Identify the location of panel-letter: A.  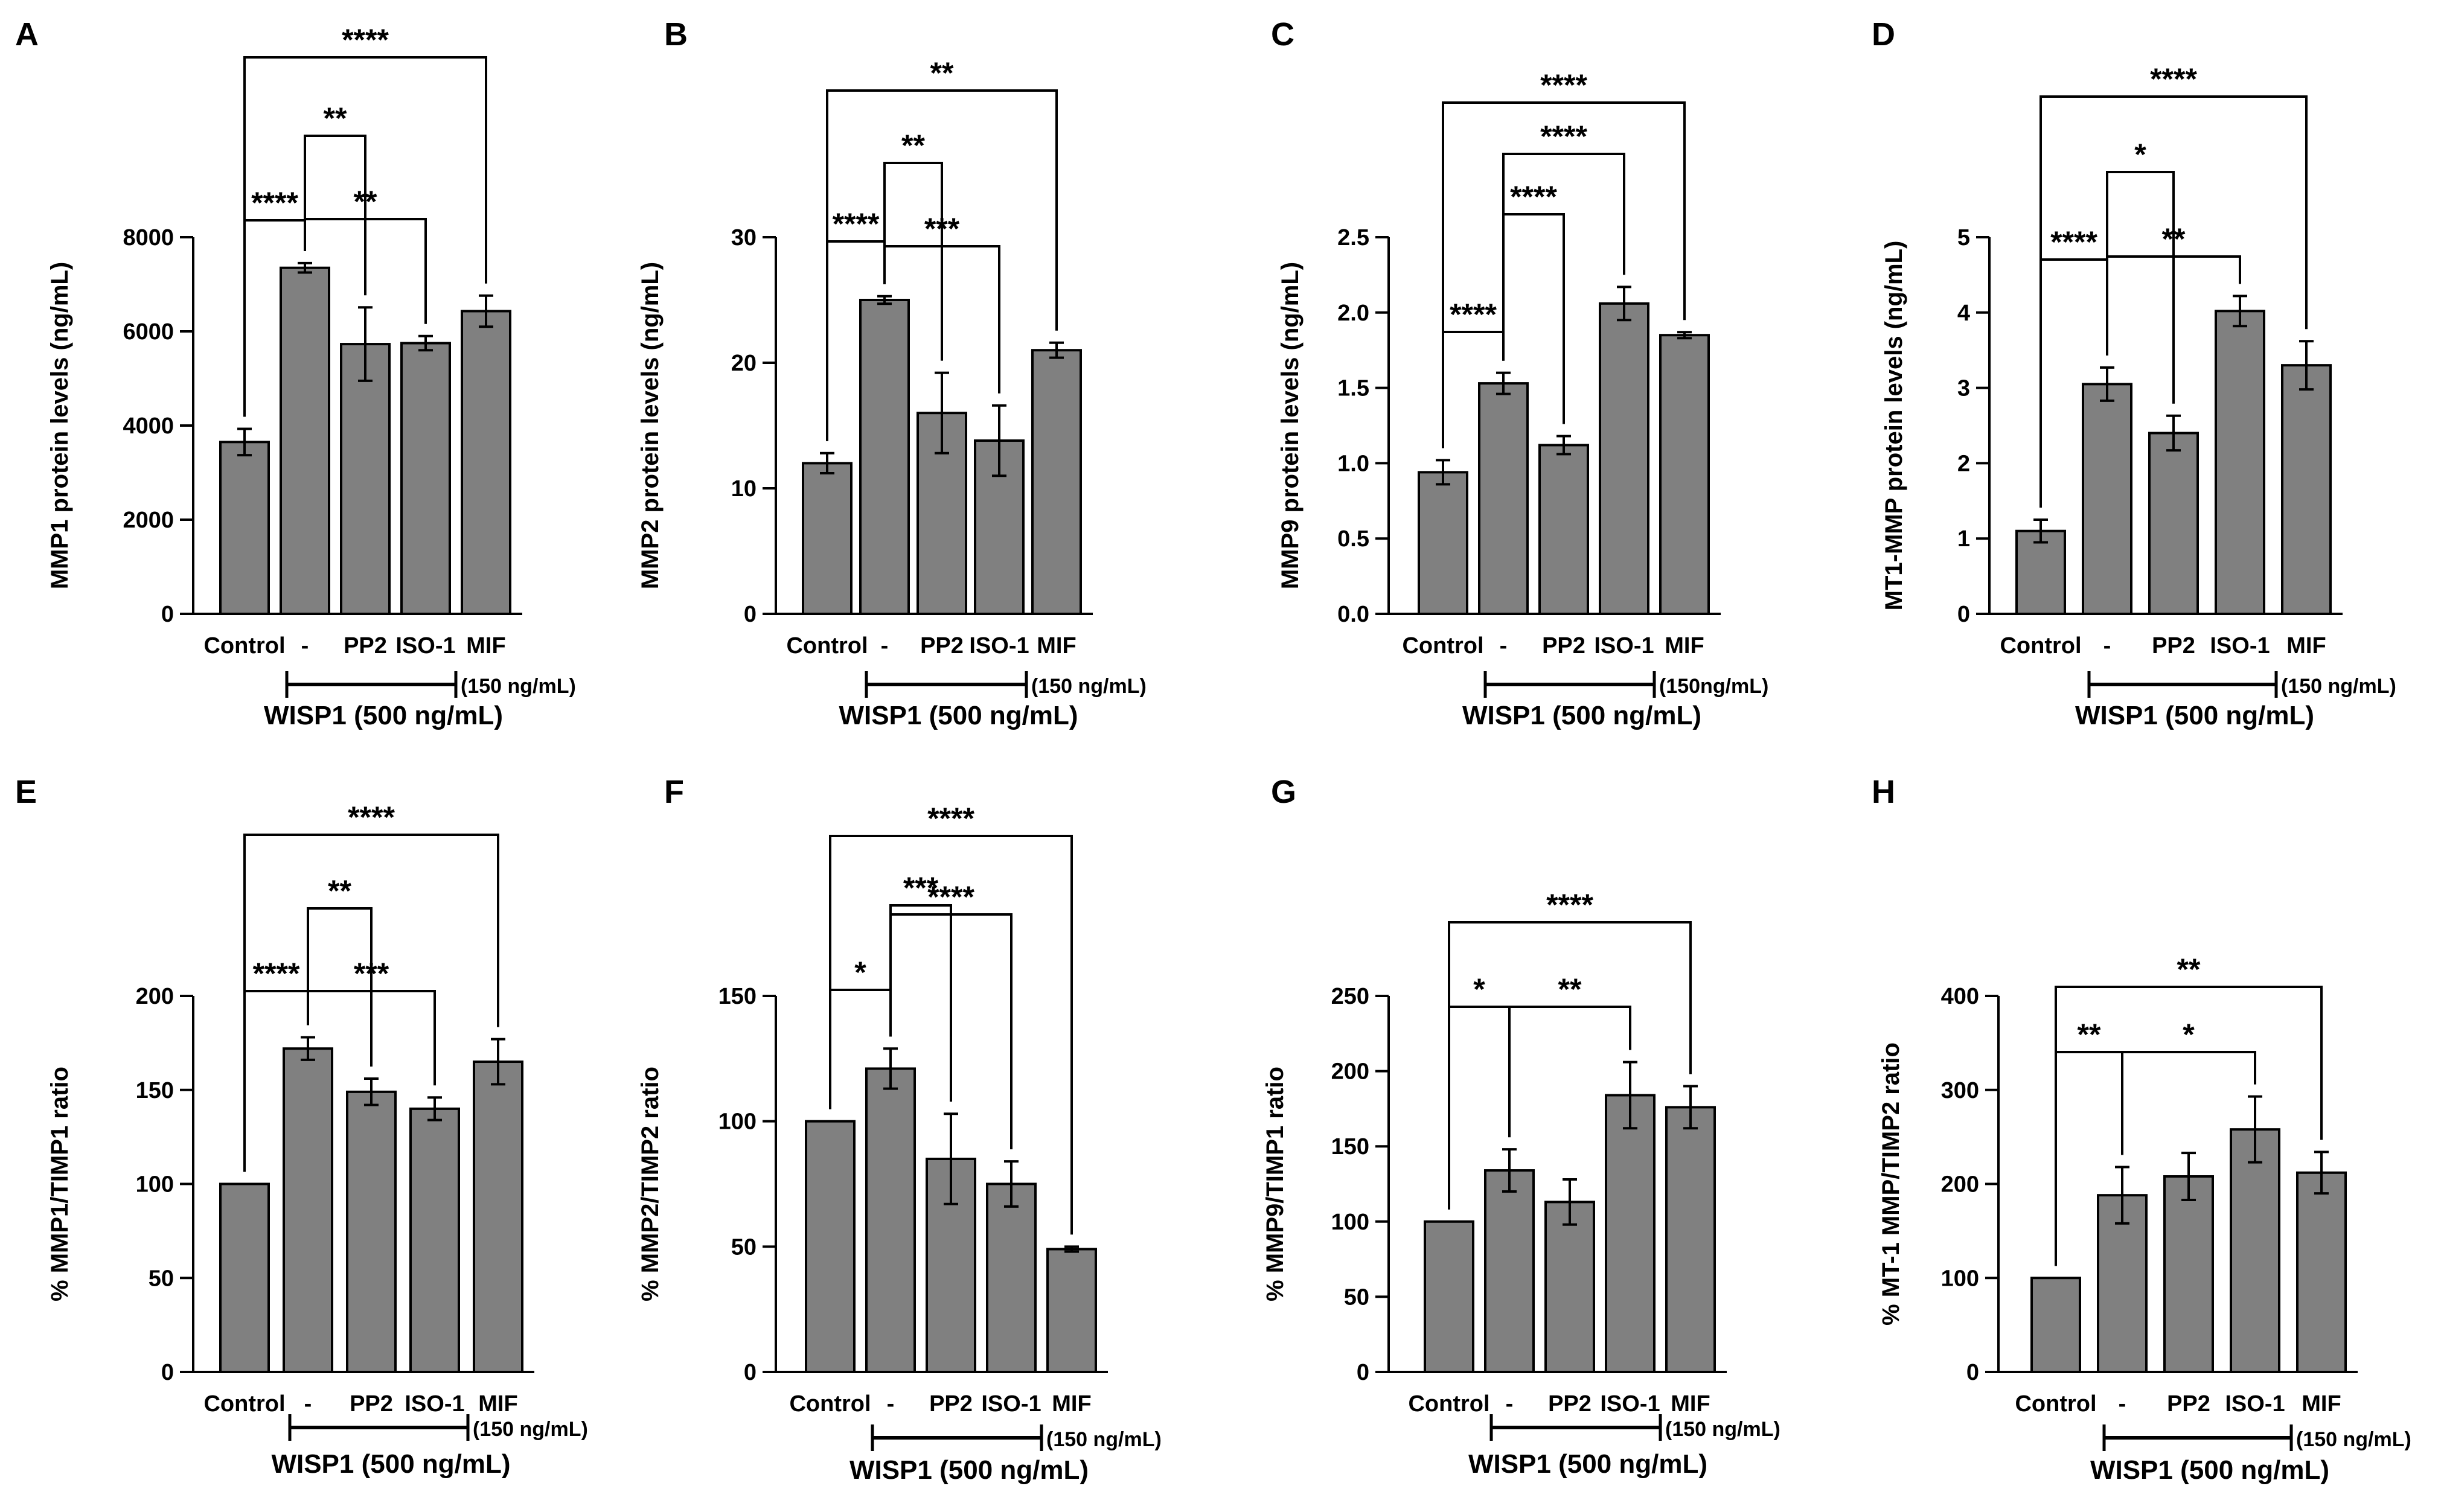
(27, 34).